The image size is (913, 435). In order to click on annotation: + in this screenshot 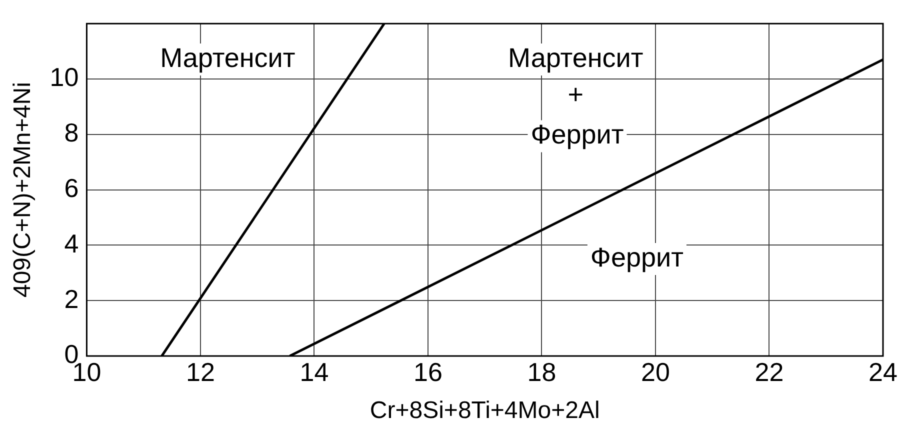, I will do `click(576, 95)`.